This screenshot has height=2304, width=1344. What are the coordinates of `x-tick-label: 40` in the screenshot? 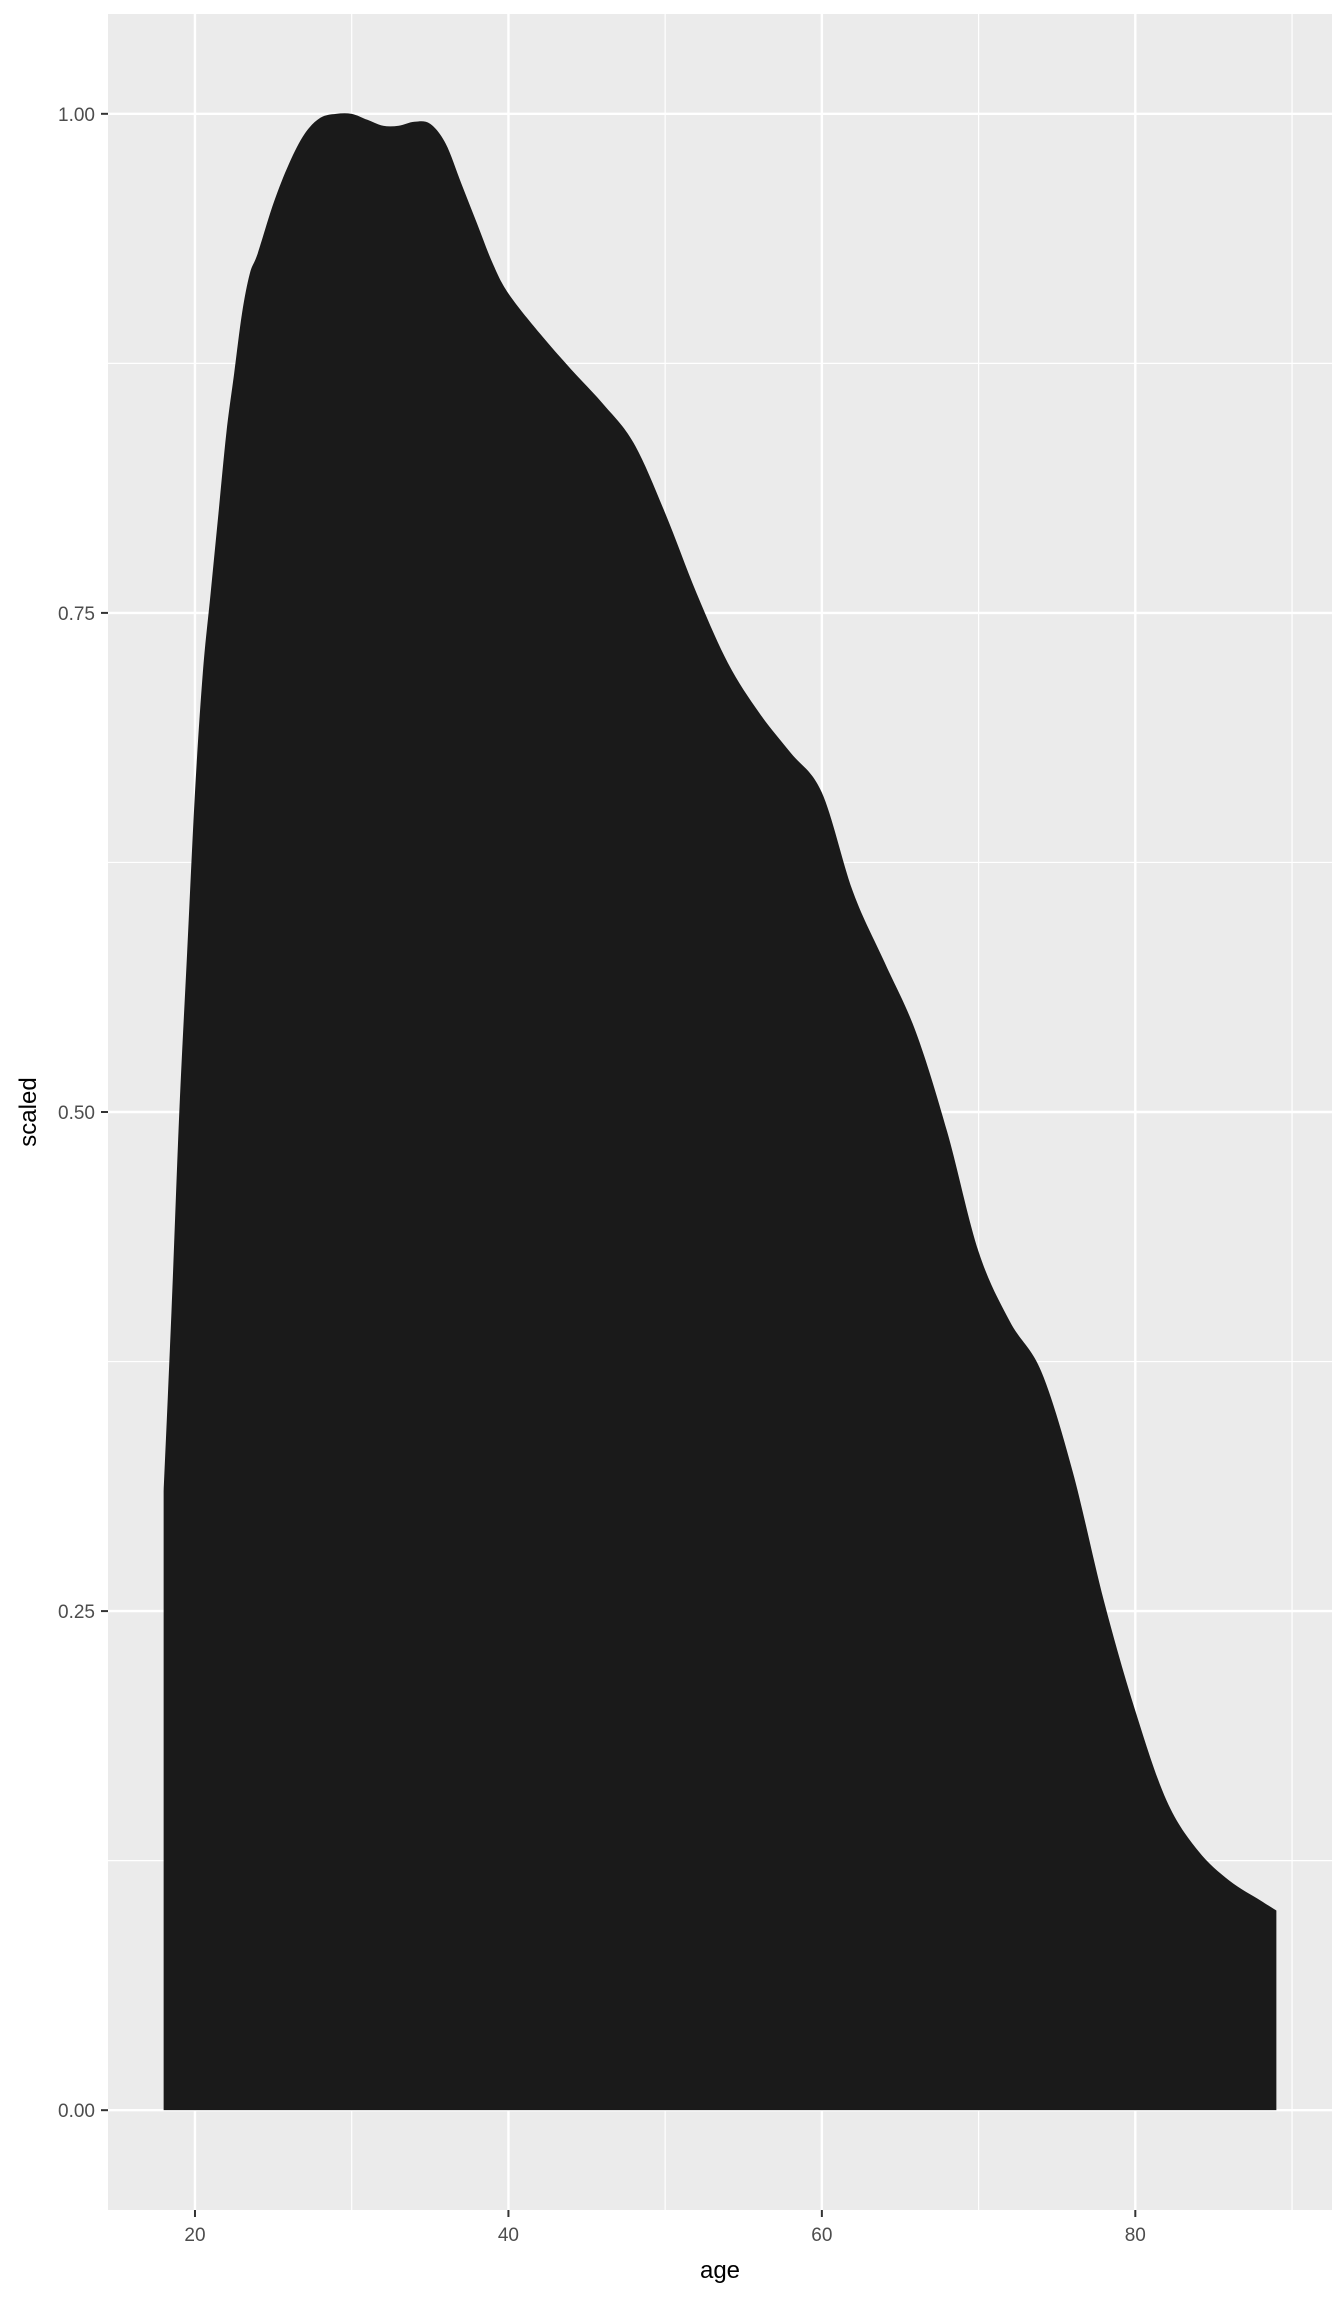 It's located at (508, 2235).